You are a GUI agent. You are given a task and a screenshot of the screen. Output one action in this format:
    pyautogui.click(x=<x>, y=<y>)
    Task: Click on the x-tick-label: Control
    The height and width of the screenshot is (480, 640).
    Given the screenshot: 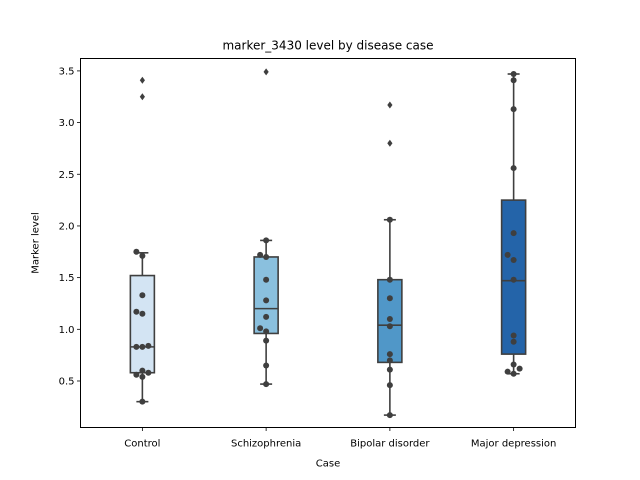 What is the action you would take?
    pyautogui.click(x=142, y=444)
    